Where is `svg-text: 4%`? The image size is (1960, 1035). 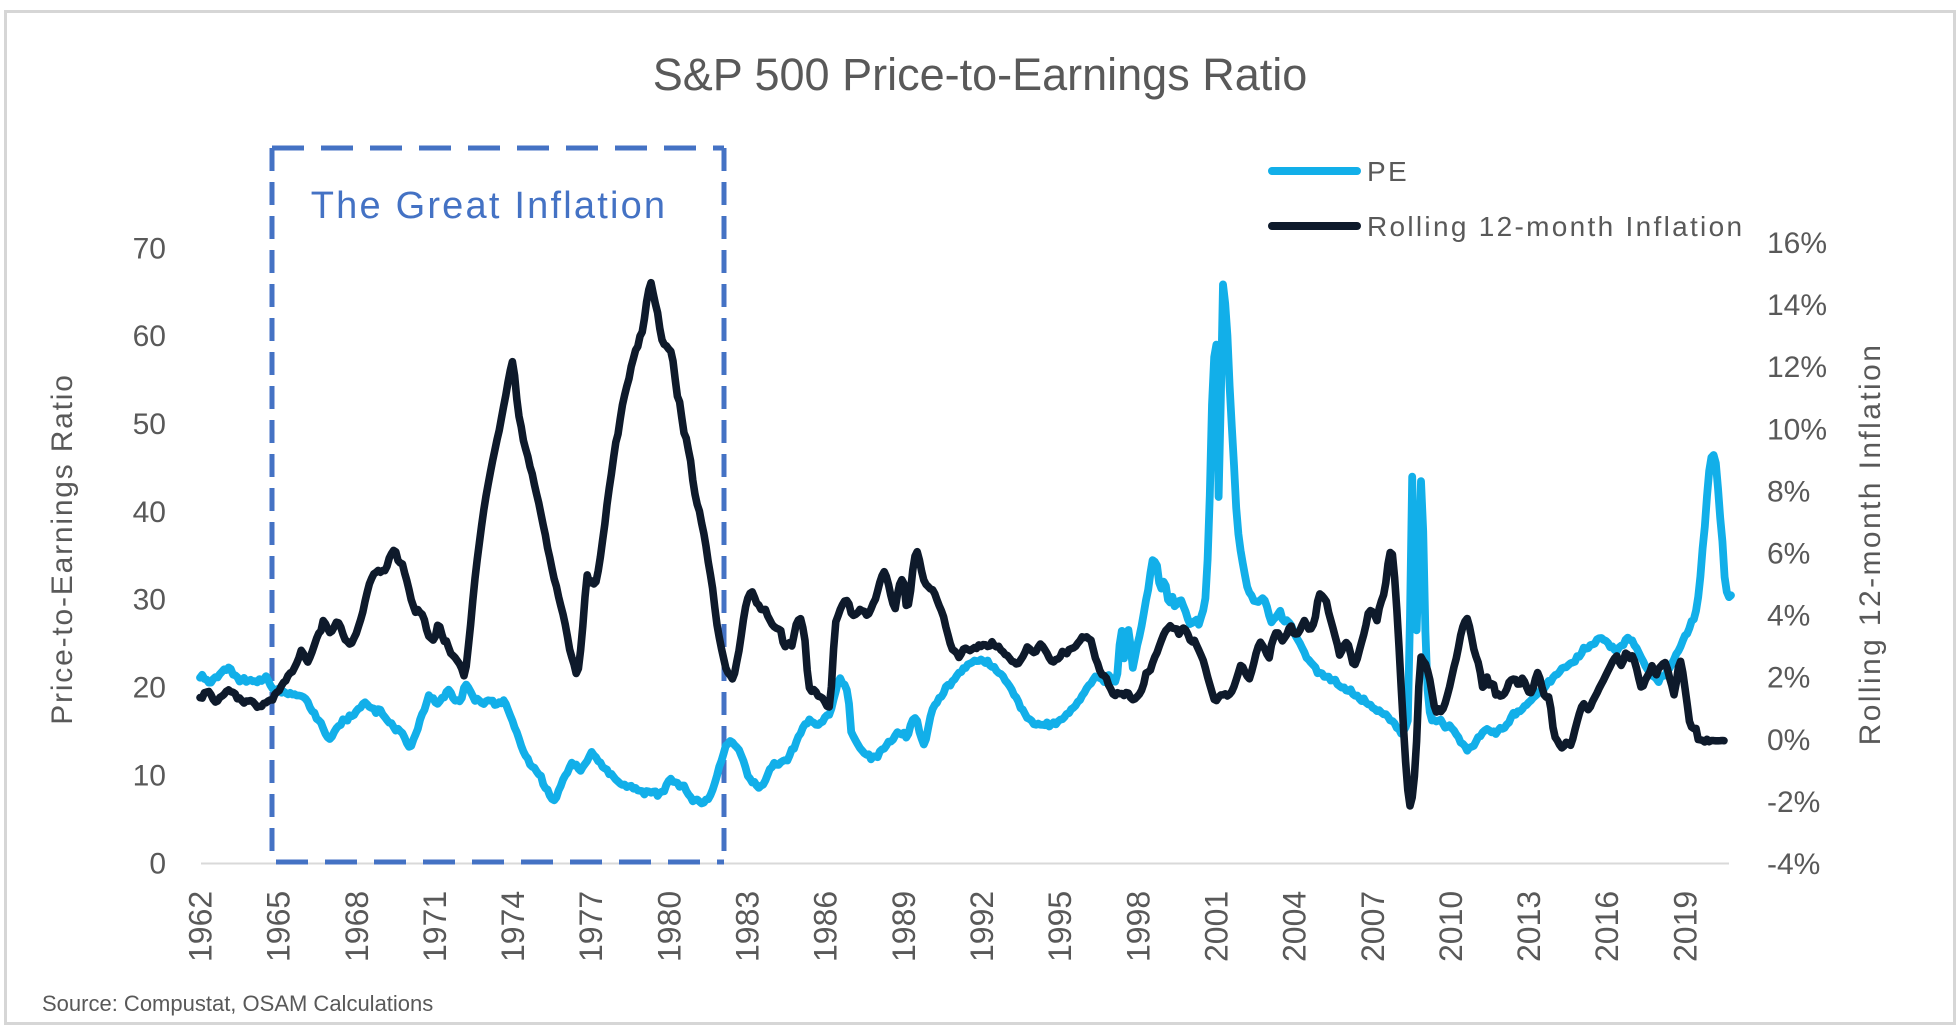
svg-text: 4% is located at coordinates (1788, 616).